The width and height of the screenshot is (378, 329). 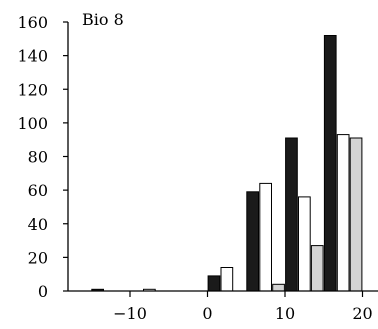 What do you see at coordinates (362, 313) in the screenshot?
I see `x-tick-label: 20` at bounding box center [362, 313].